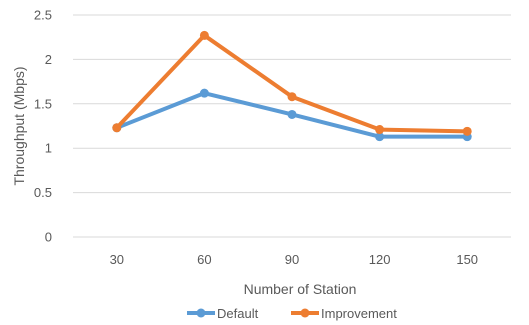 The height and width of the screenshot is (325, 529). I want to click on legend-label: Improvement, so click(359, 313).